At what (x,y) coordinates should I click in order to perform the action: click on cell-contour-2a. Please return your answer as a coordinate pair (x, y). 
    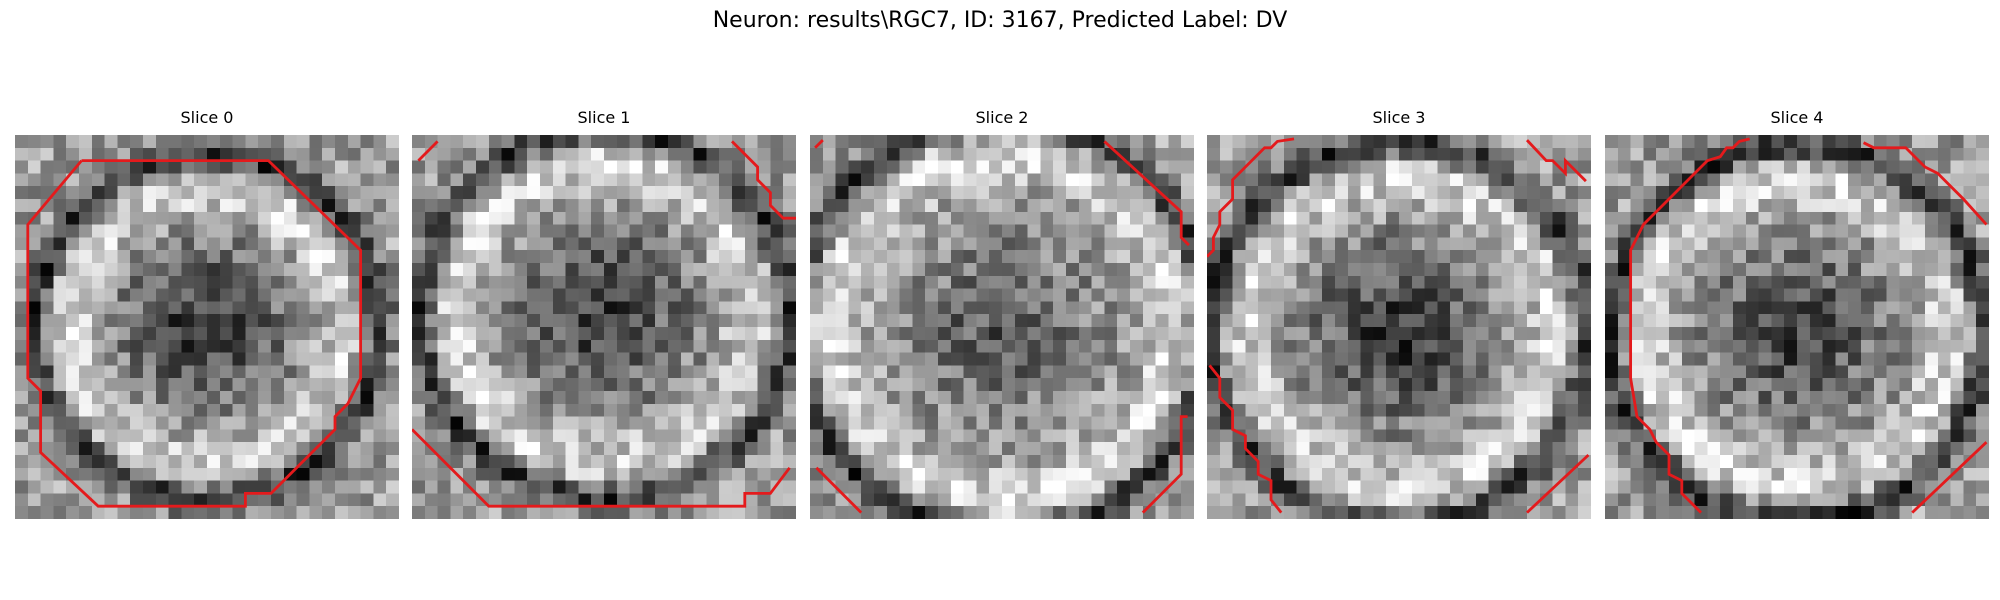
    Looking at the image, I should click on (819, 144).